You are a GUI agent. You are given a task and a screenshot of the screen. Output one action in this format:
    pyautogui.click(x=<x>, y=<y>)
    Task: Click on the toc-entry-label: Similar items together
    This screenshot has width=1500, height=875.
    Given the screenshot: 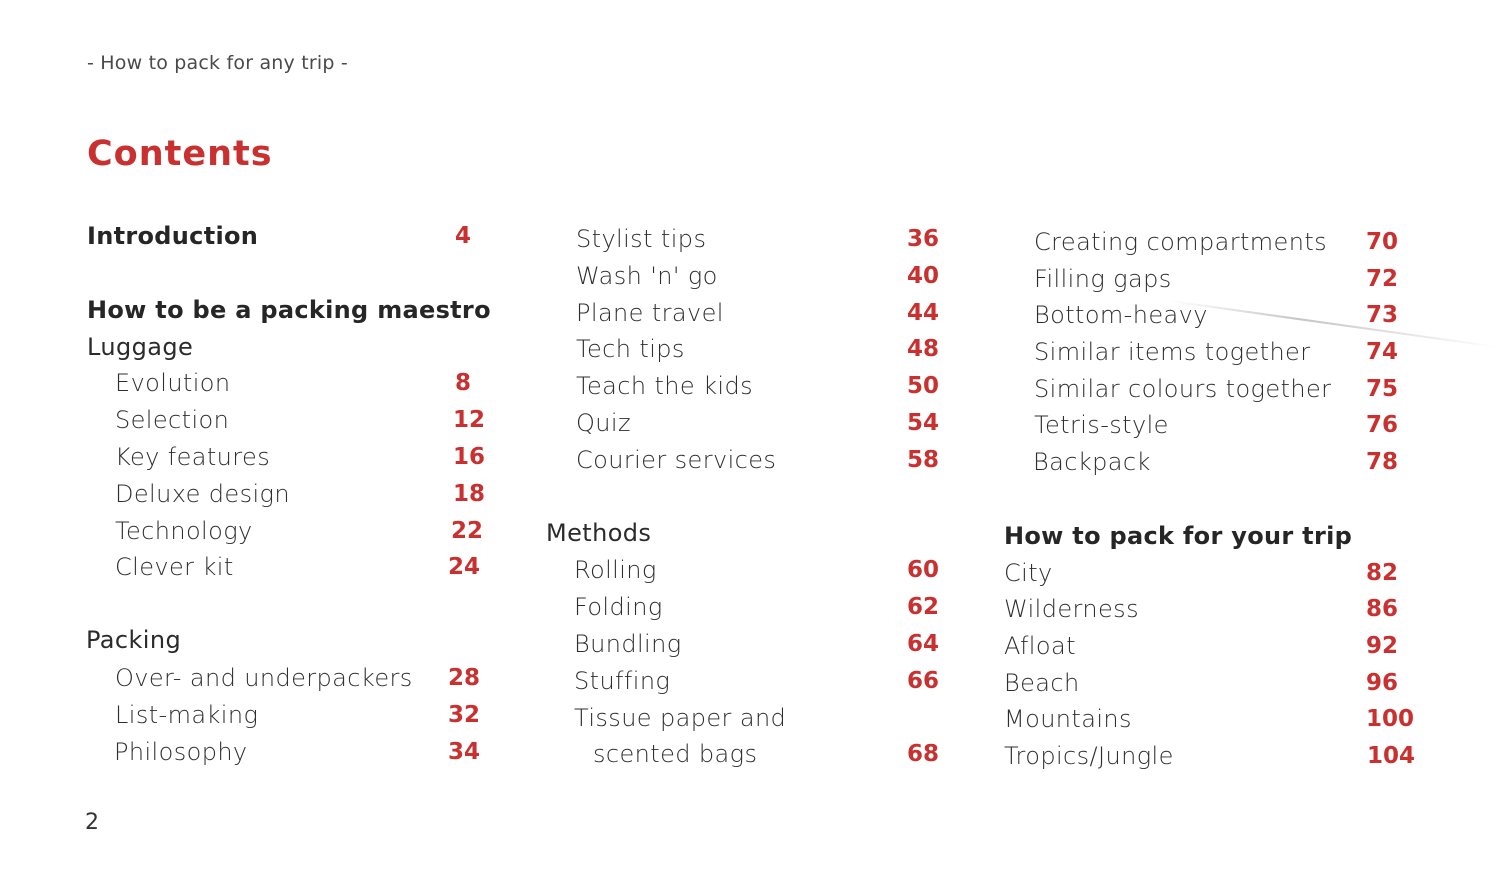 What is the action you would take?
    pyautogui.click(x=1172, y=352)
    